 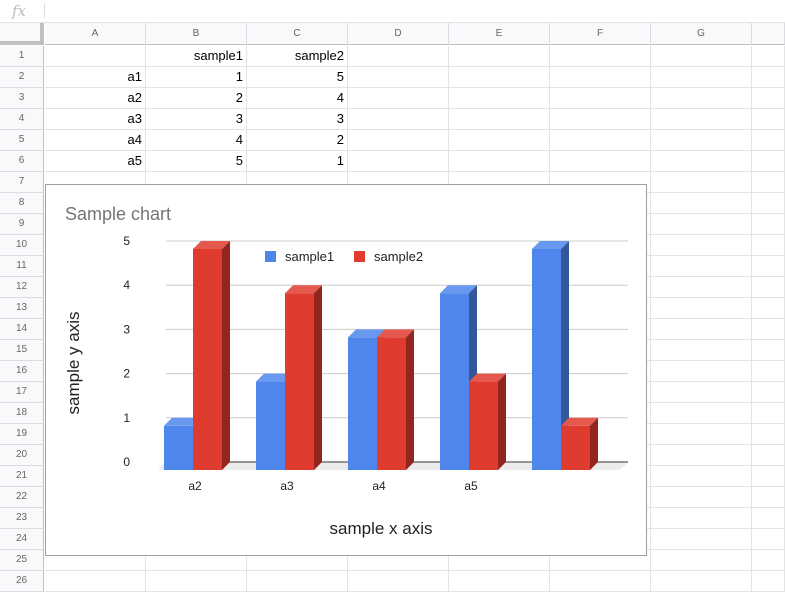 I want to click on cell-g12, so click(x=701, y=287).